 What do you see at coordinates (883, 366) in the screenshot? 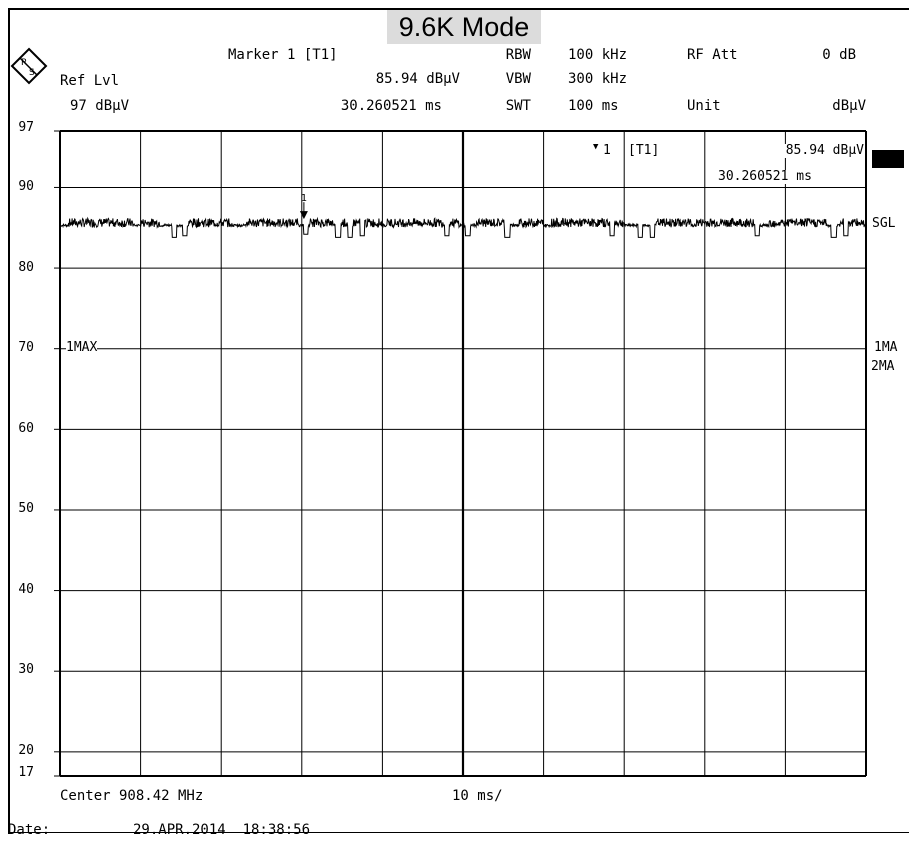
I see `trace2-mode-label: 2MA` at bounding box center [883, 366].